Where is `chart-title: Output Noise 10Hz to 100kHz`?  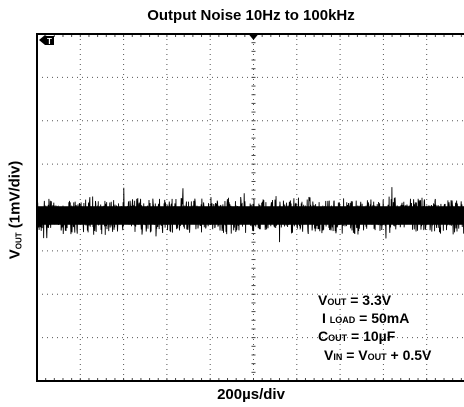 chart-title: Output Noise 10Hz to 100kHz is located at coordinates (251, 15).